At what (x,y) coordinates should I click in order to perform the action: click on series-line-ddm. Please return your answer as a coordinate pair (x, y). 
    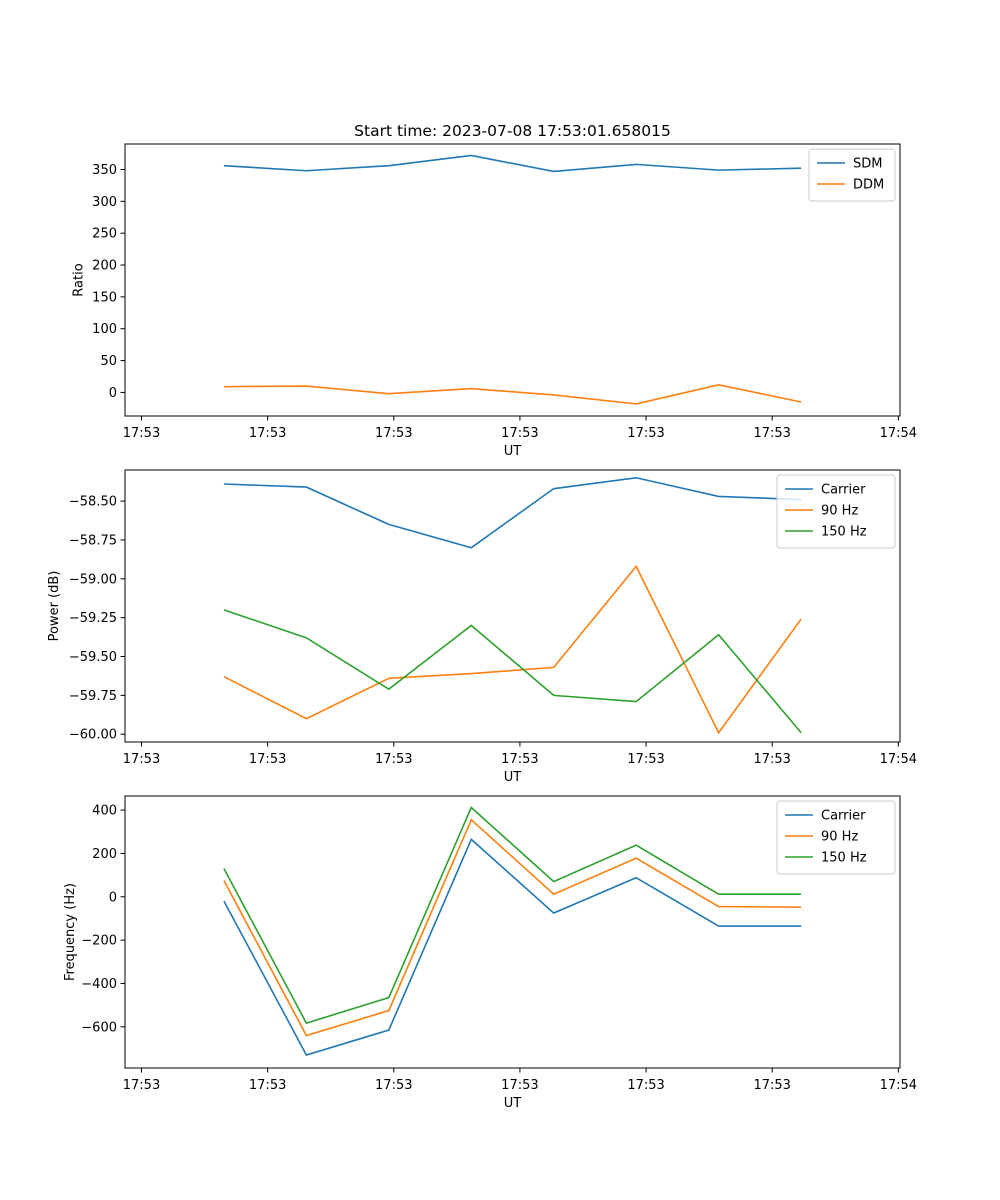
    Looking at the image, I should click on (512, 394).